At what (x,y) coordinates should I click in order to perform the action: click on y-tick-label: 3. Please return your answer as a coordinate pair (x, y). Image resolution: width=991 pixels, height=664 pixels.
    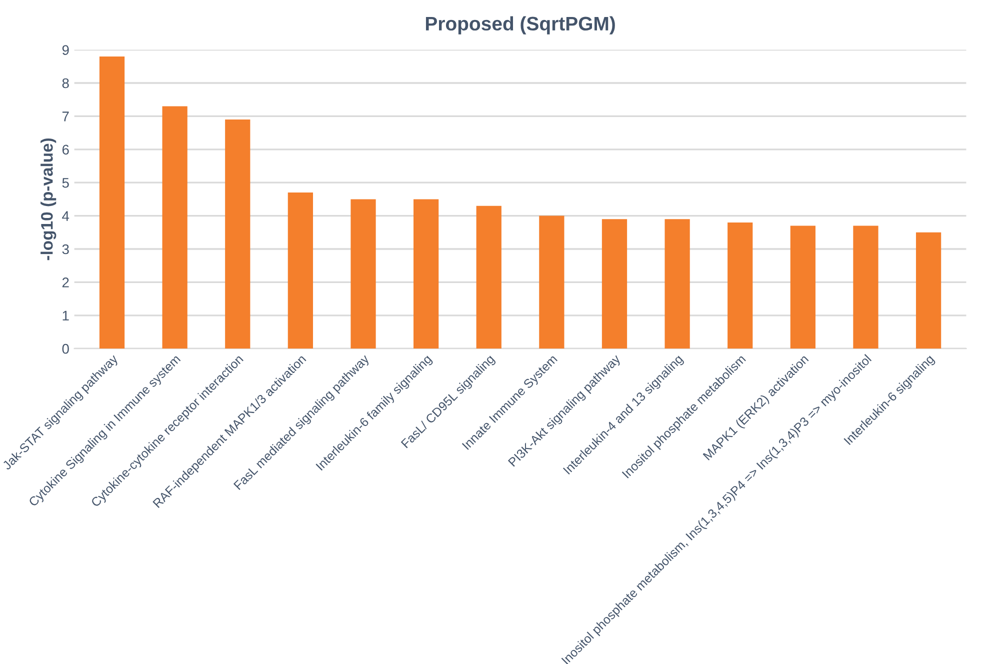
    Looking at the image, I should click on (65, 249).